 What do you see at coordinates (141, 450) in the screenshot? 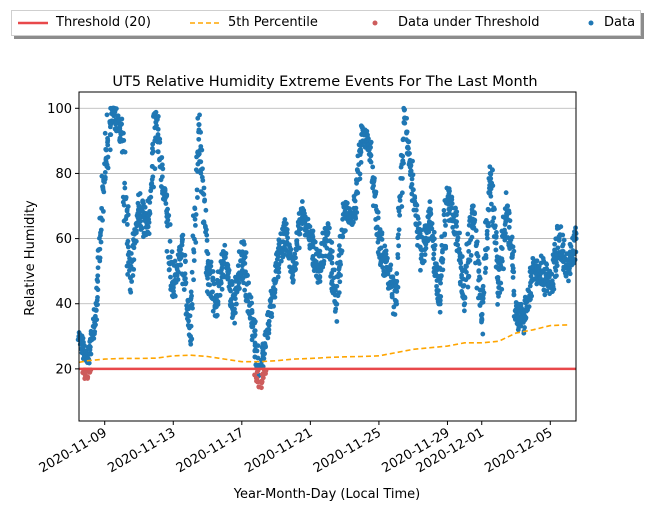
I see `x-tick-label: 2020-11-13` at bounding box center [141, 450].